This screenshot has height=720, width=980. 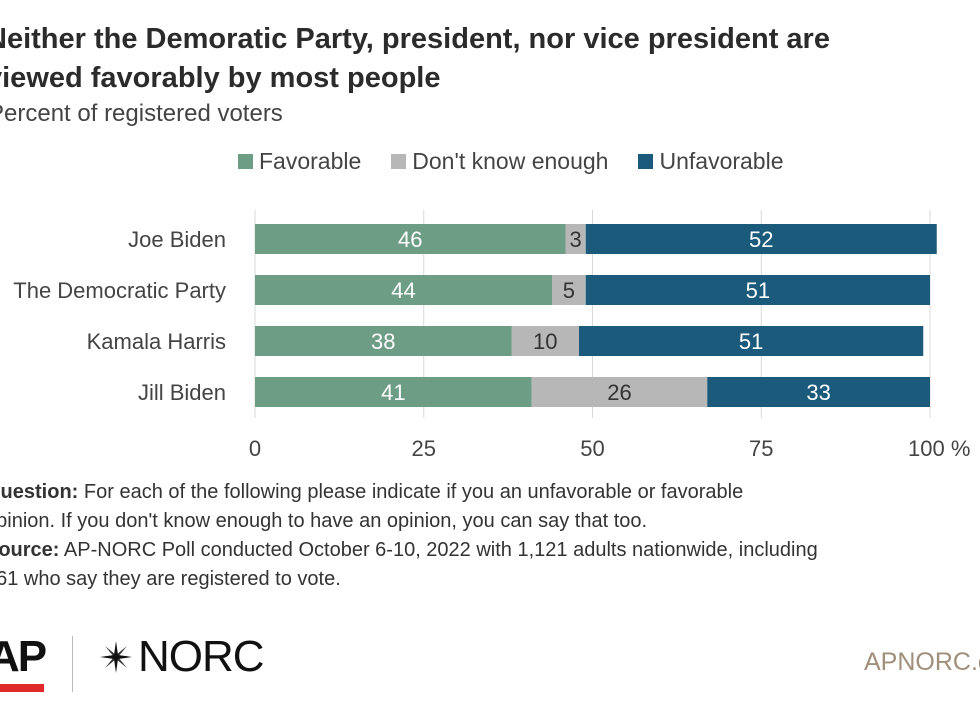 I want to click on logo-divider, so click(x=72, y=664).